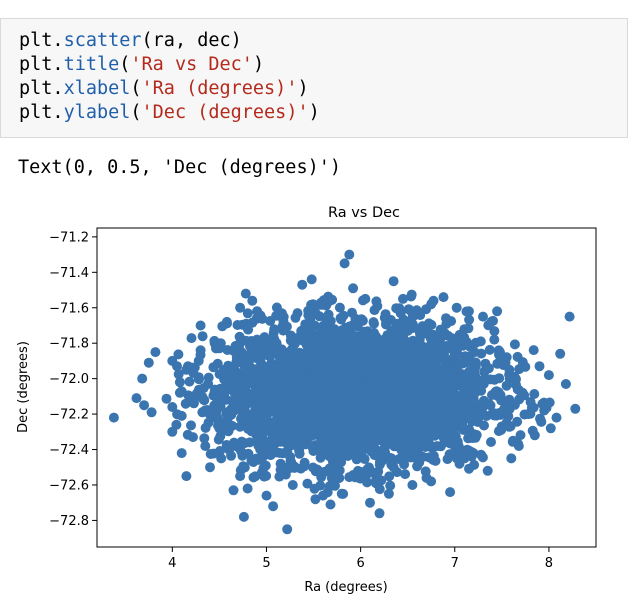 This screenshot has height=612, width=630. I want to click on y-tick-label: −71.6, so click(69, 308).